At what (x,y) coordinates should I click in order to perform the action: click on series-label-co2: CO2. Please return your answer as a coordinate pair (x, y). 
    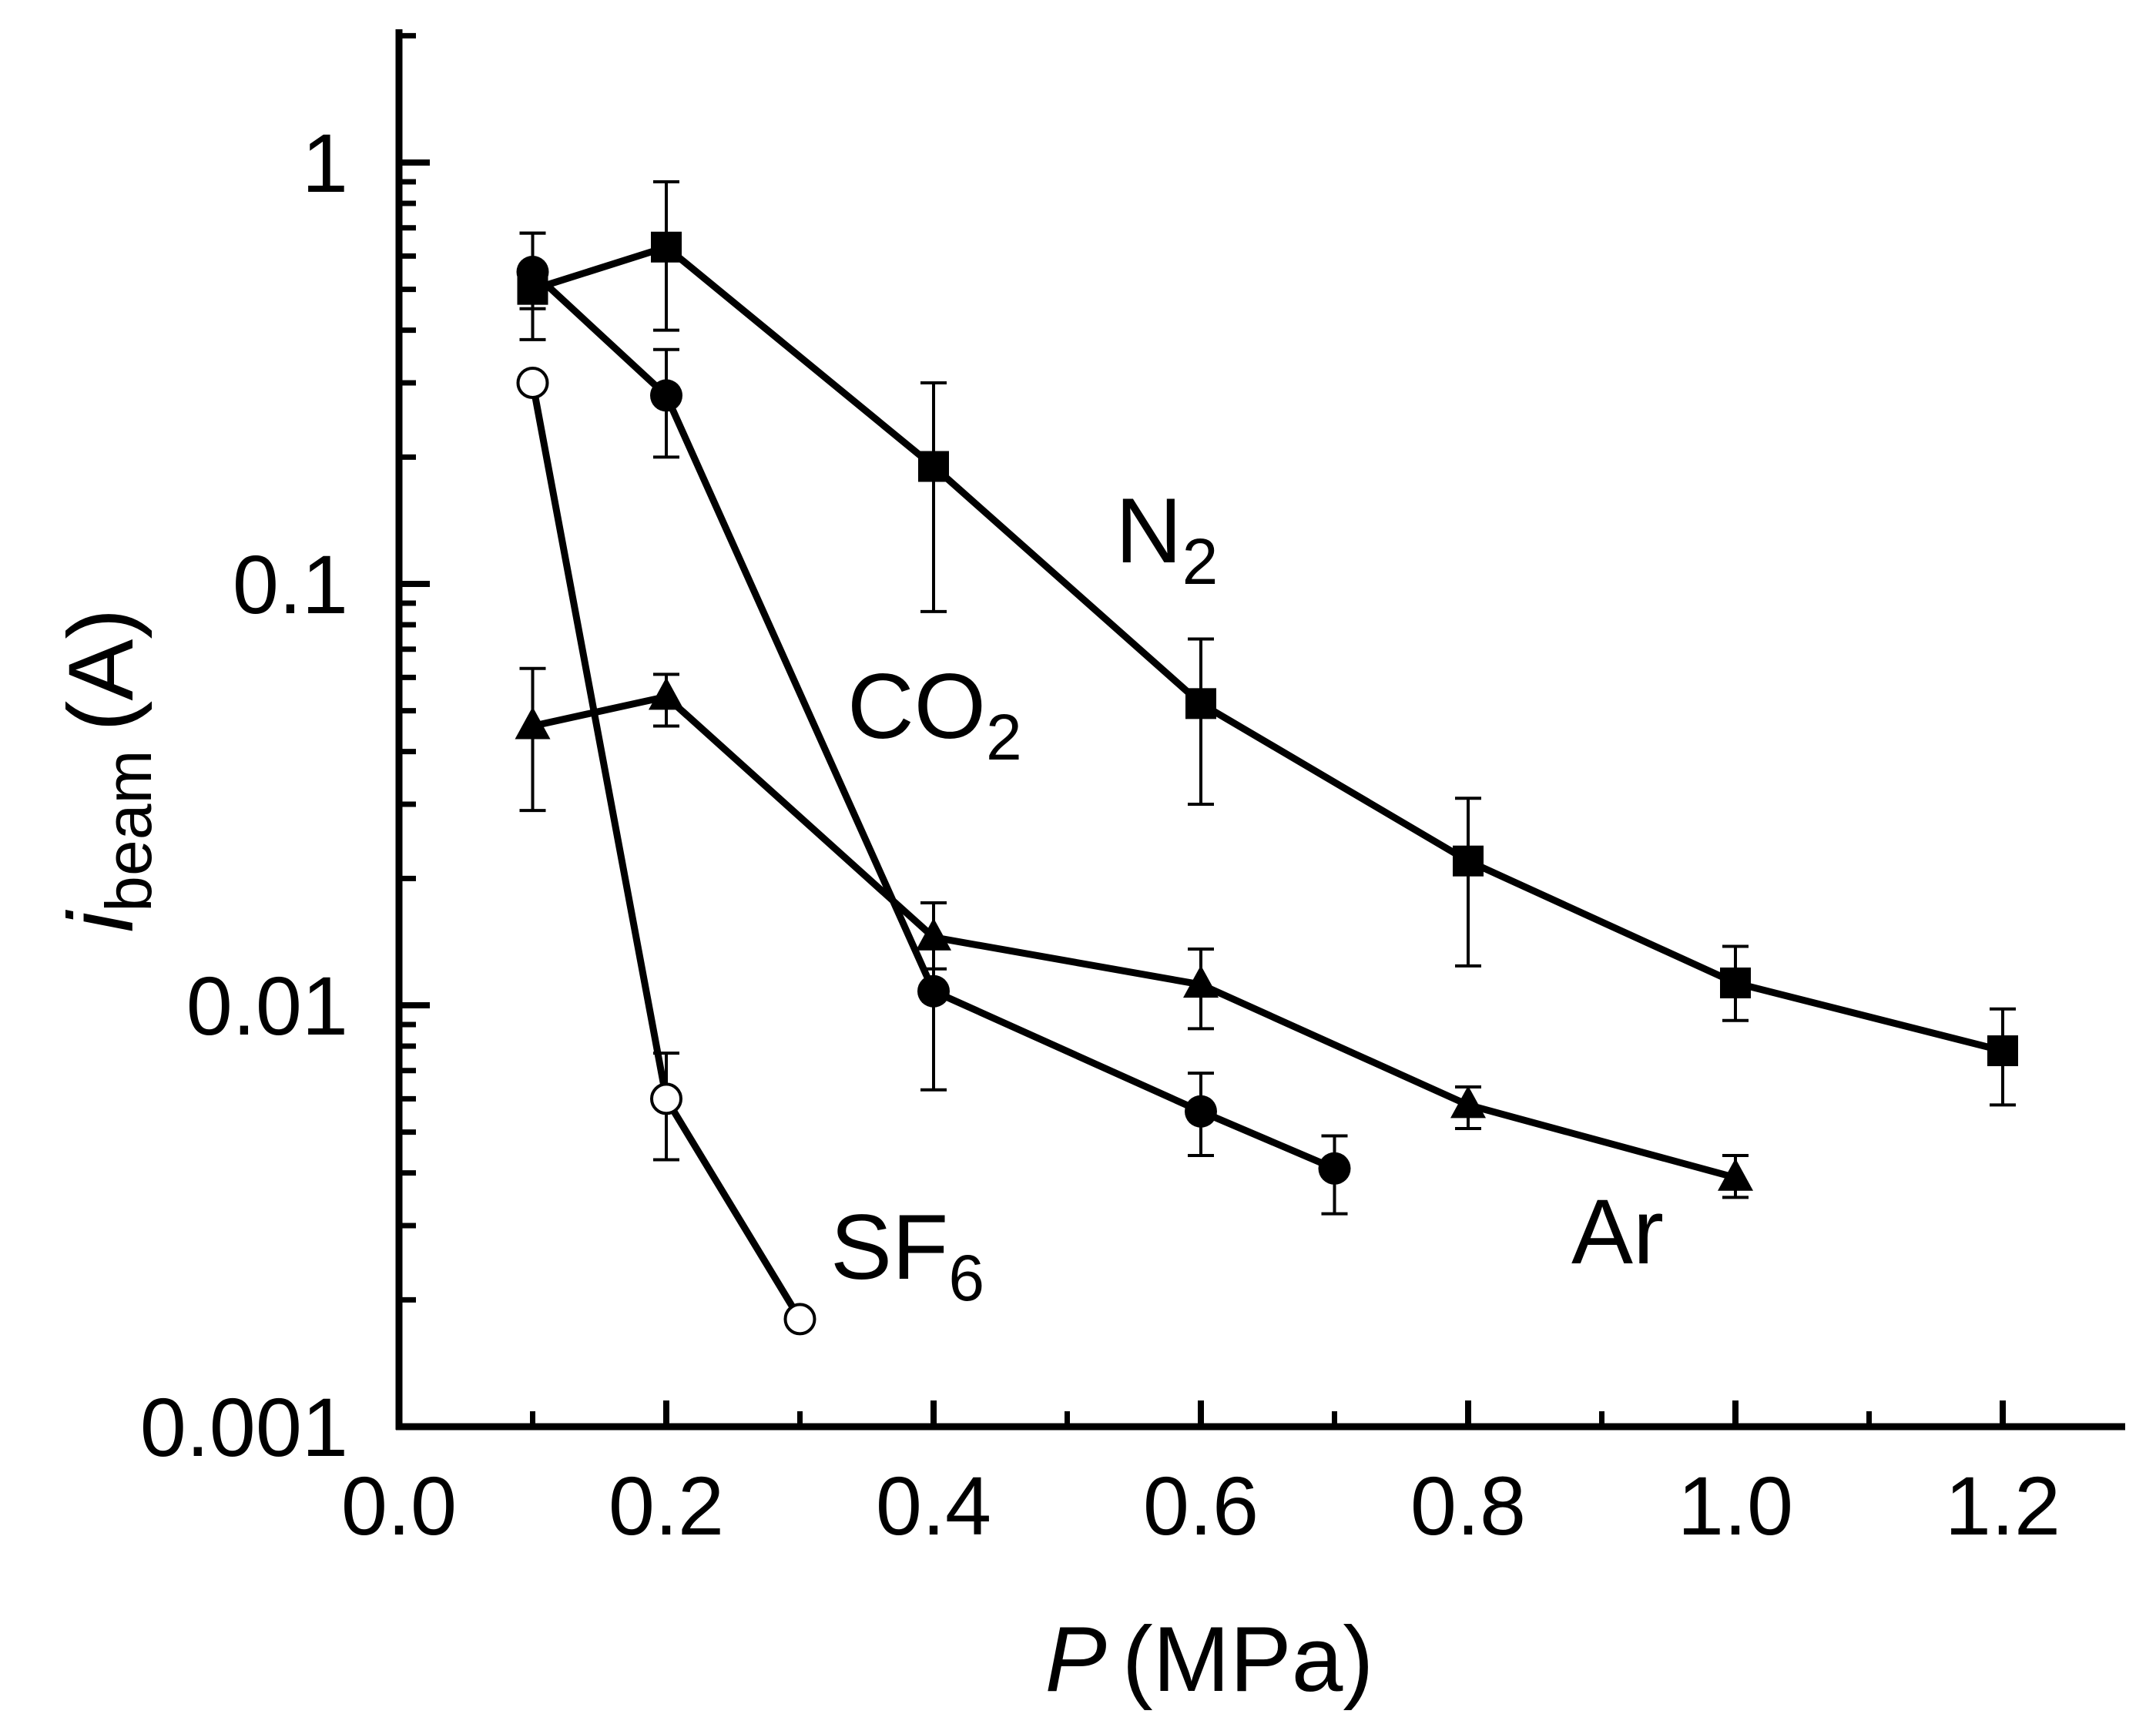
    Looking at the image, I should click on (934, 714).